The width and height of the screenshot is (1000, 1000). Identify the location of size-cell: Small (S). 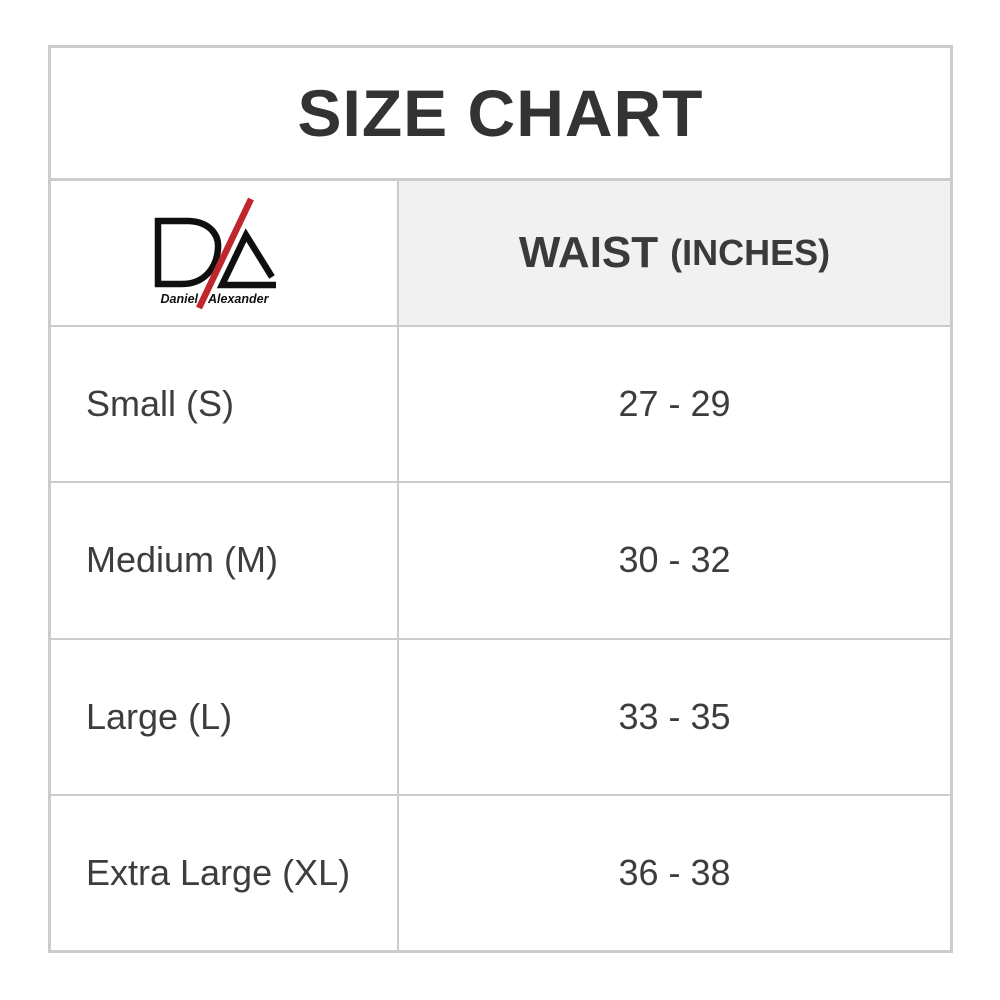
(225, 404).